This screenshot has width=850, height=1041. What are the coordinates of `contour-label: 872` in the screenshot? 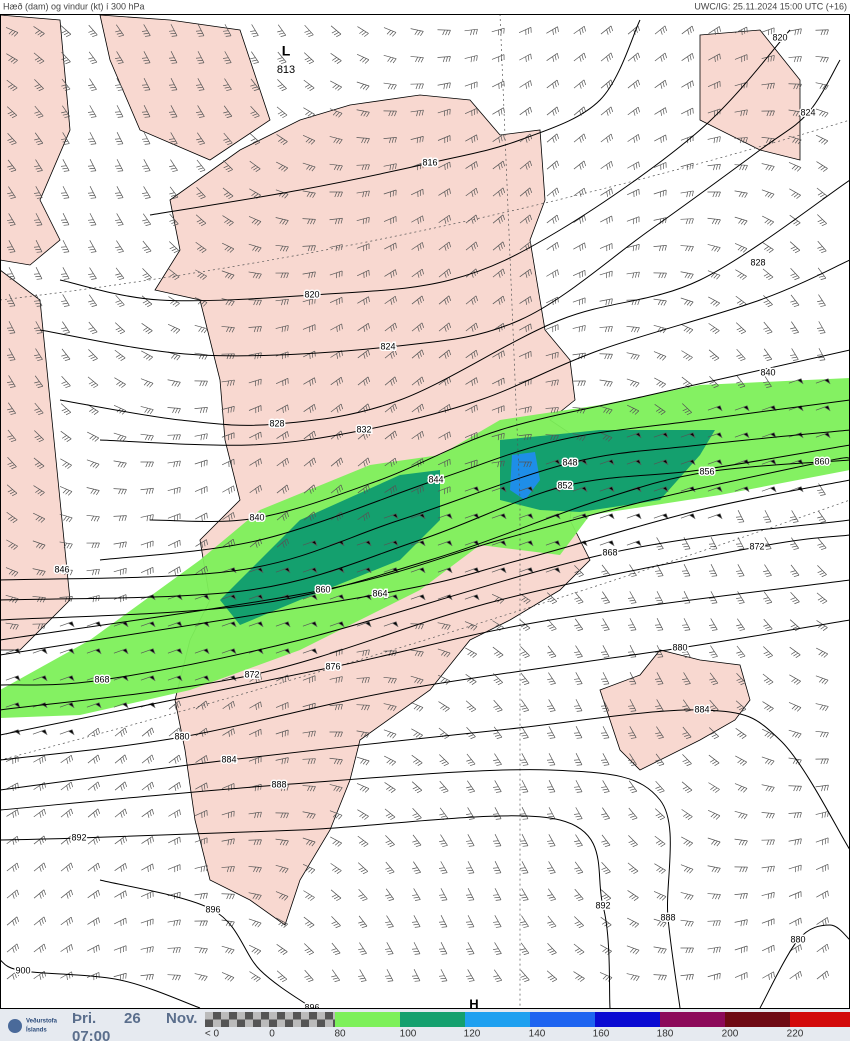 It's located at (251, 674).